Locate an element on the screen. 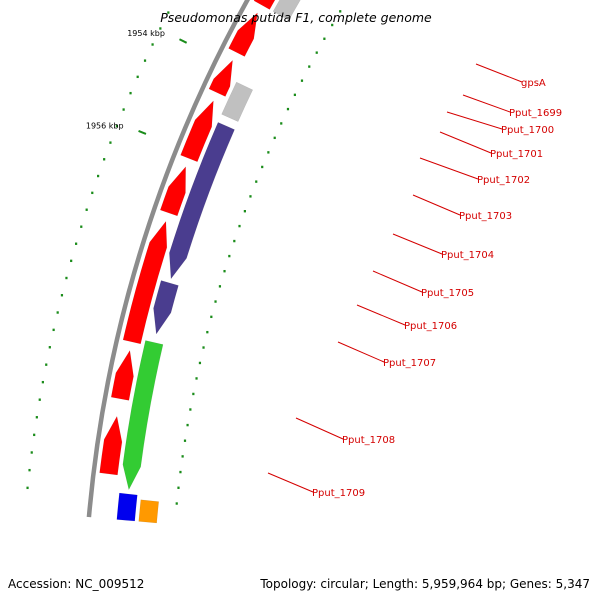  gene-label: Pput_1702 is located at coordinates (503, 180).